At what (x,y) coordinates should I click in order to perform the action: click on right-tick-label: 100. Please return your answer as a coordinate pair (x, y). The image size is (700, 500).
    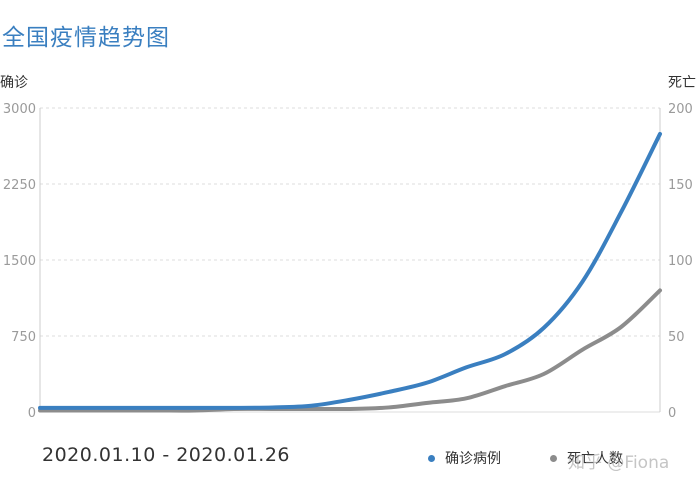
    Looking at the image, I should click on (680, 261).